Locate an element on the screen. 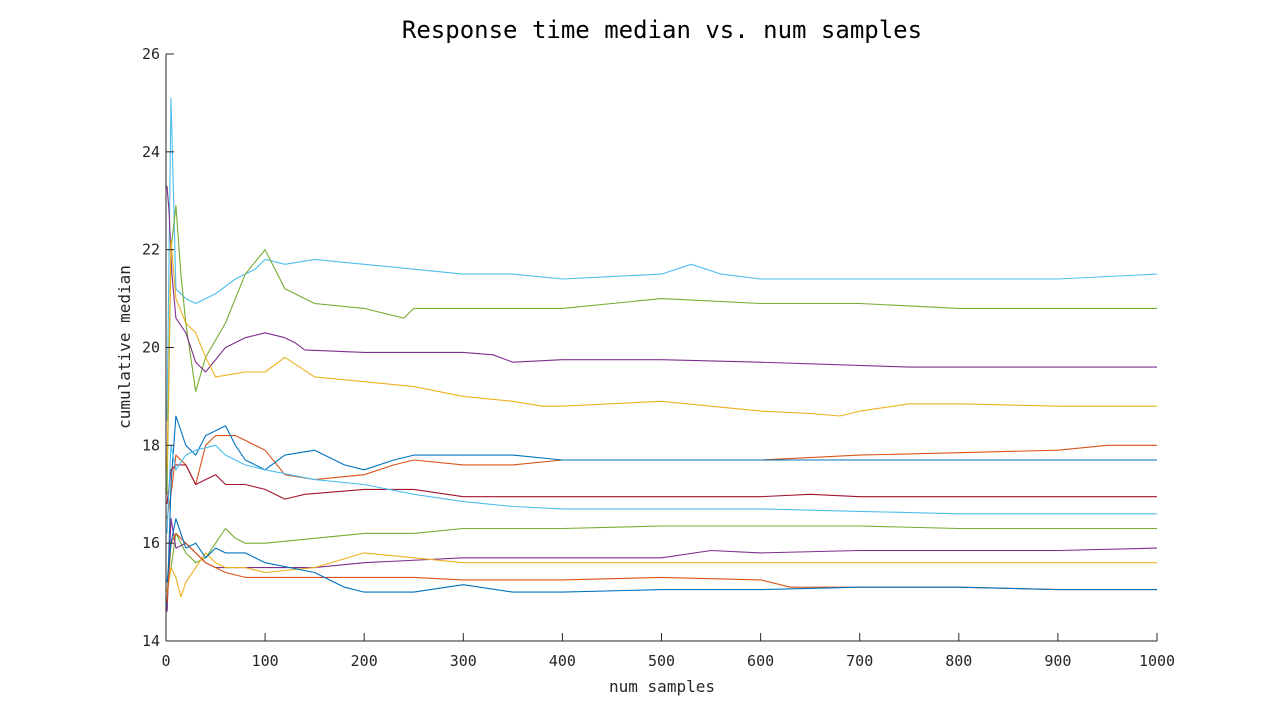 Image resolution: width=1280 pixels, height=720 pixels. x-tick-label: 400 is located at coordinates (562, 661).